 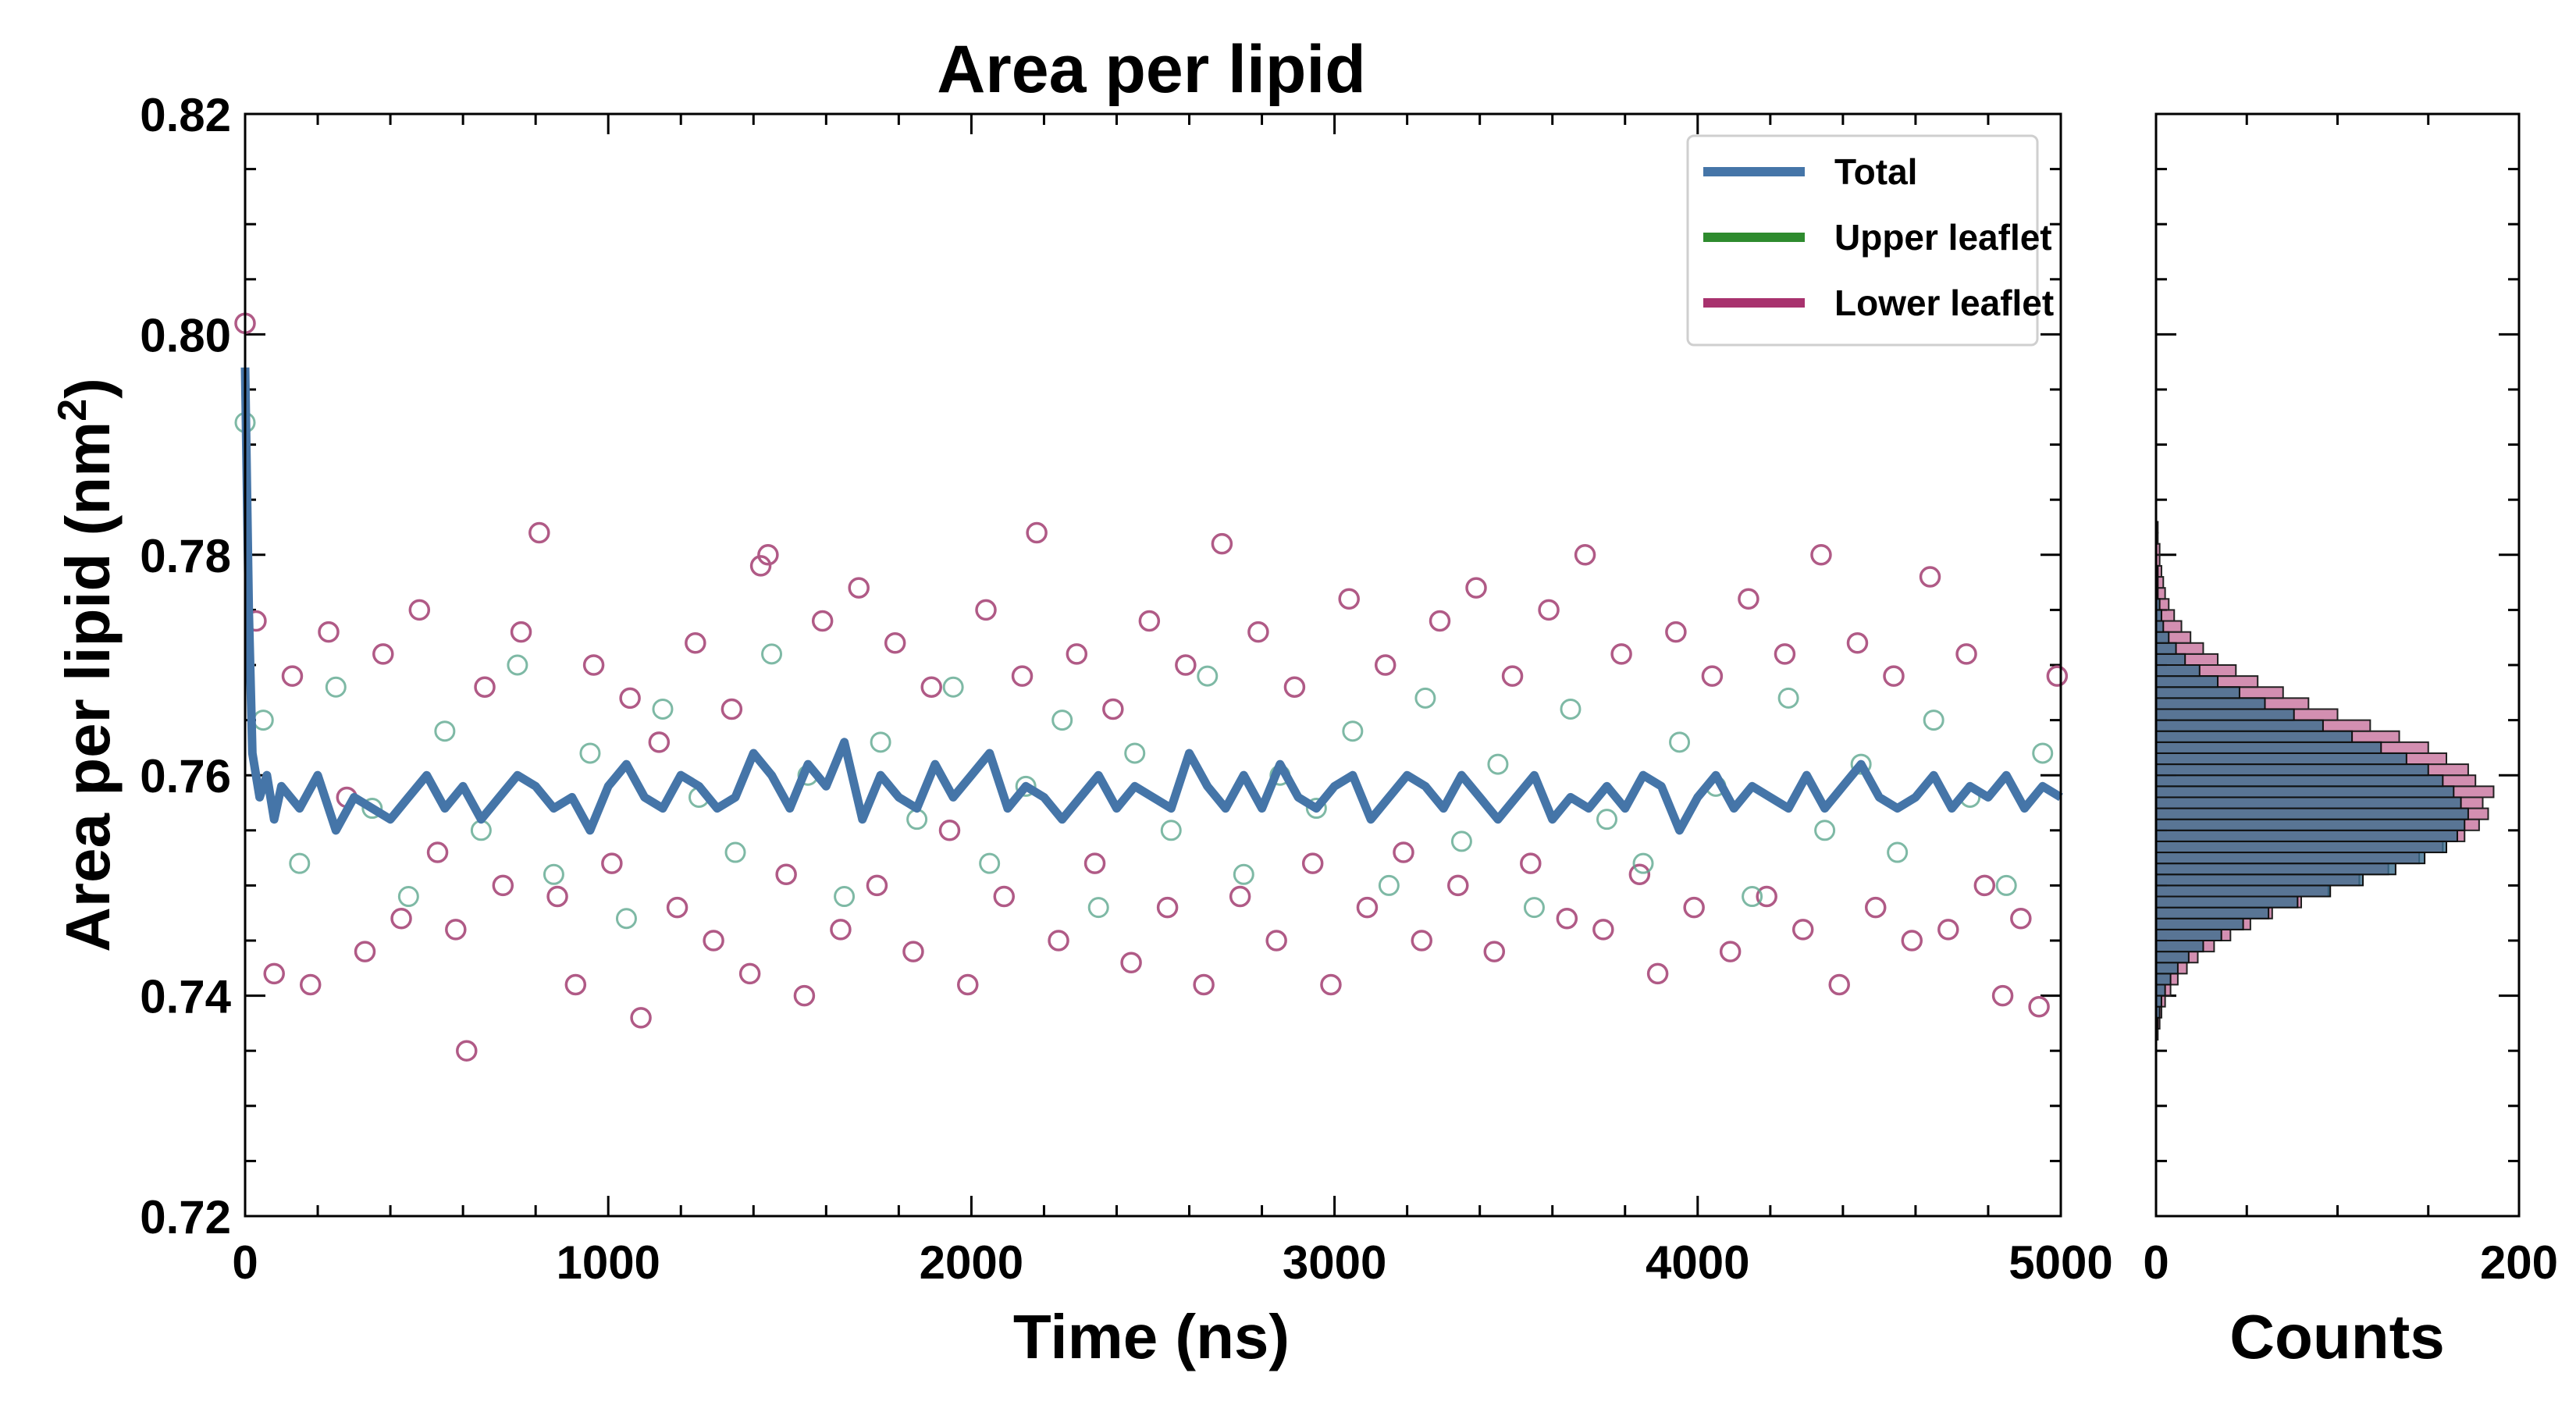 What do you see at coordinates (2337, 665) in the screenshot?
I see `histogram-plot-frame` at bounding box center [2337, 665].